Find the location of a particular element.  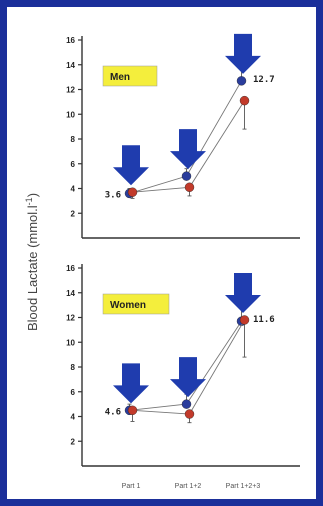

y-axis-label: Blood Lactate (mmol.l-1) is located at coordinates (32, 262).